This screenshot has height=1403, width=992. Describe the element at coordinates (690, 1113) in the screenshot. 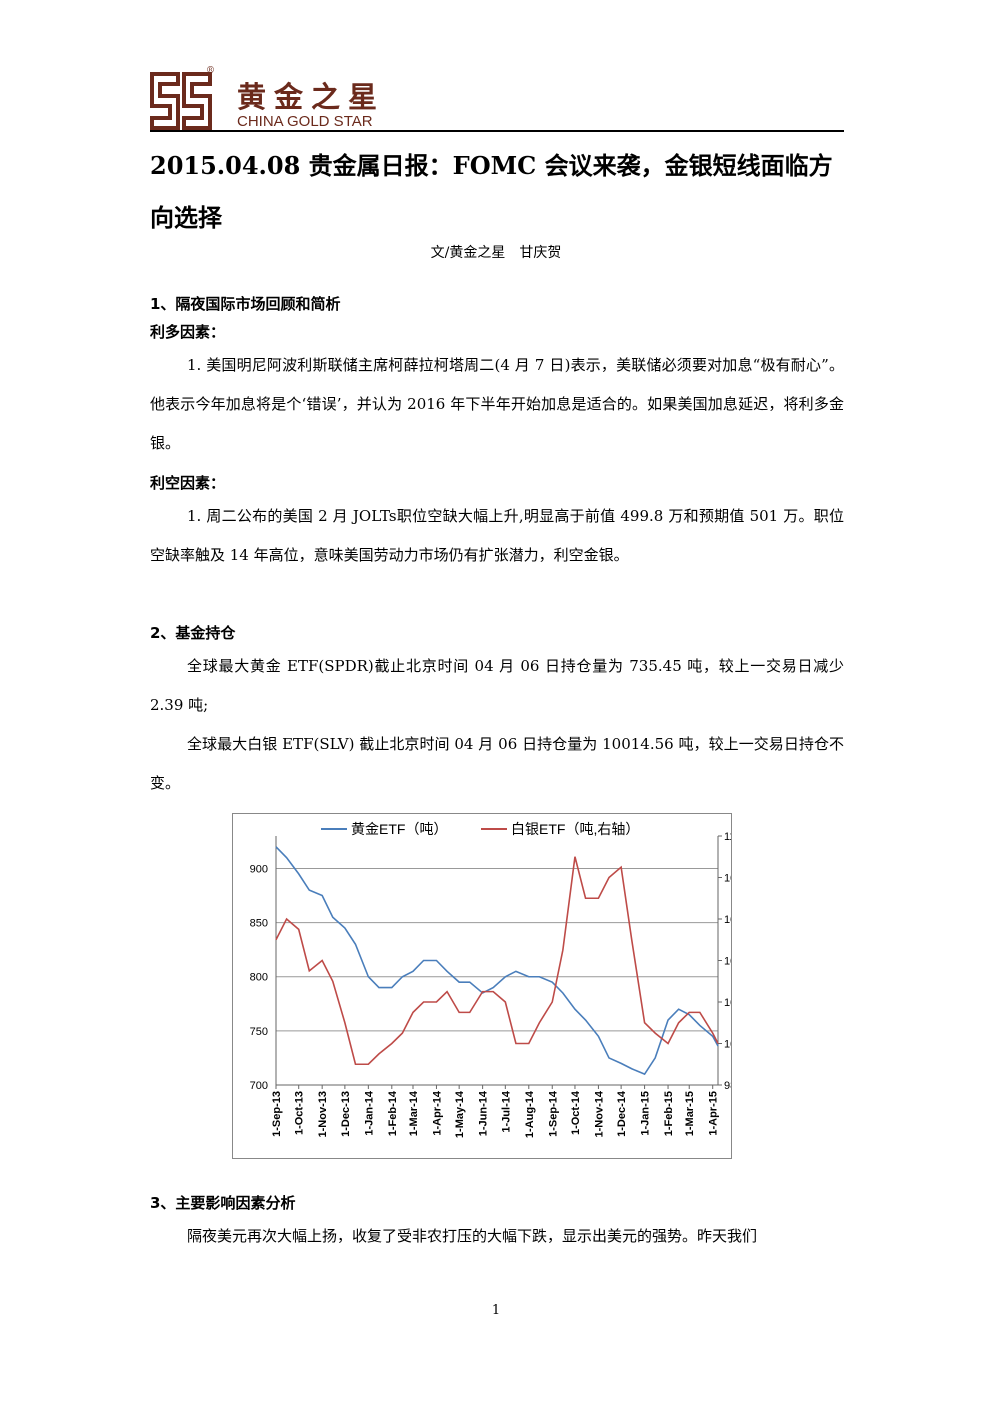

I see `x-tick-label: 1-Mar-15` at that location.